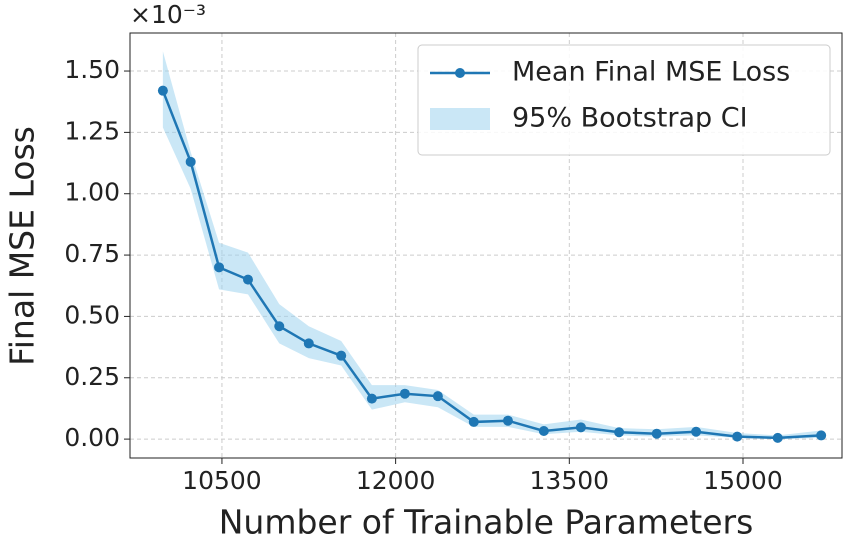 This screenshot has height=553, width=863. I want to click on y-offset-label: ×10⁻³, so click(168, 14).